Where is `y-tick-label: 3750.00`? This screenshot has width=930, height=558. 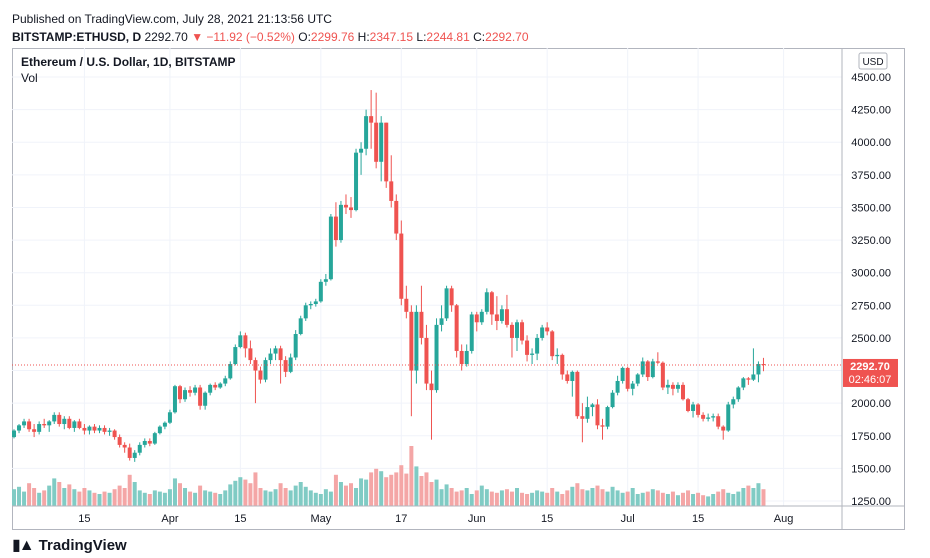 y-tick-label: 3750.00 is located at coordinates (871, 176).